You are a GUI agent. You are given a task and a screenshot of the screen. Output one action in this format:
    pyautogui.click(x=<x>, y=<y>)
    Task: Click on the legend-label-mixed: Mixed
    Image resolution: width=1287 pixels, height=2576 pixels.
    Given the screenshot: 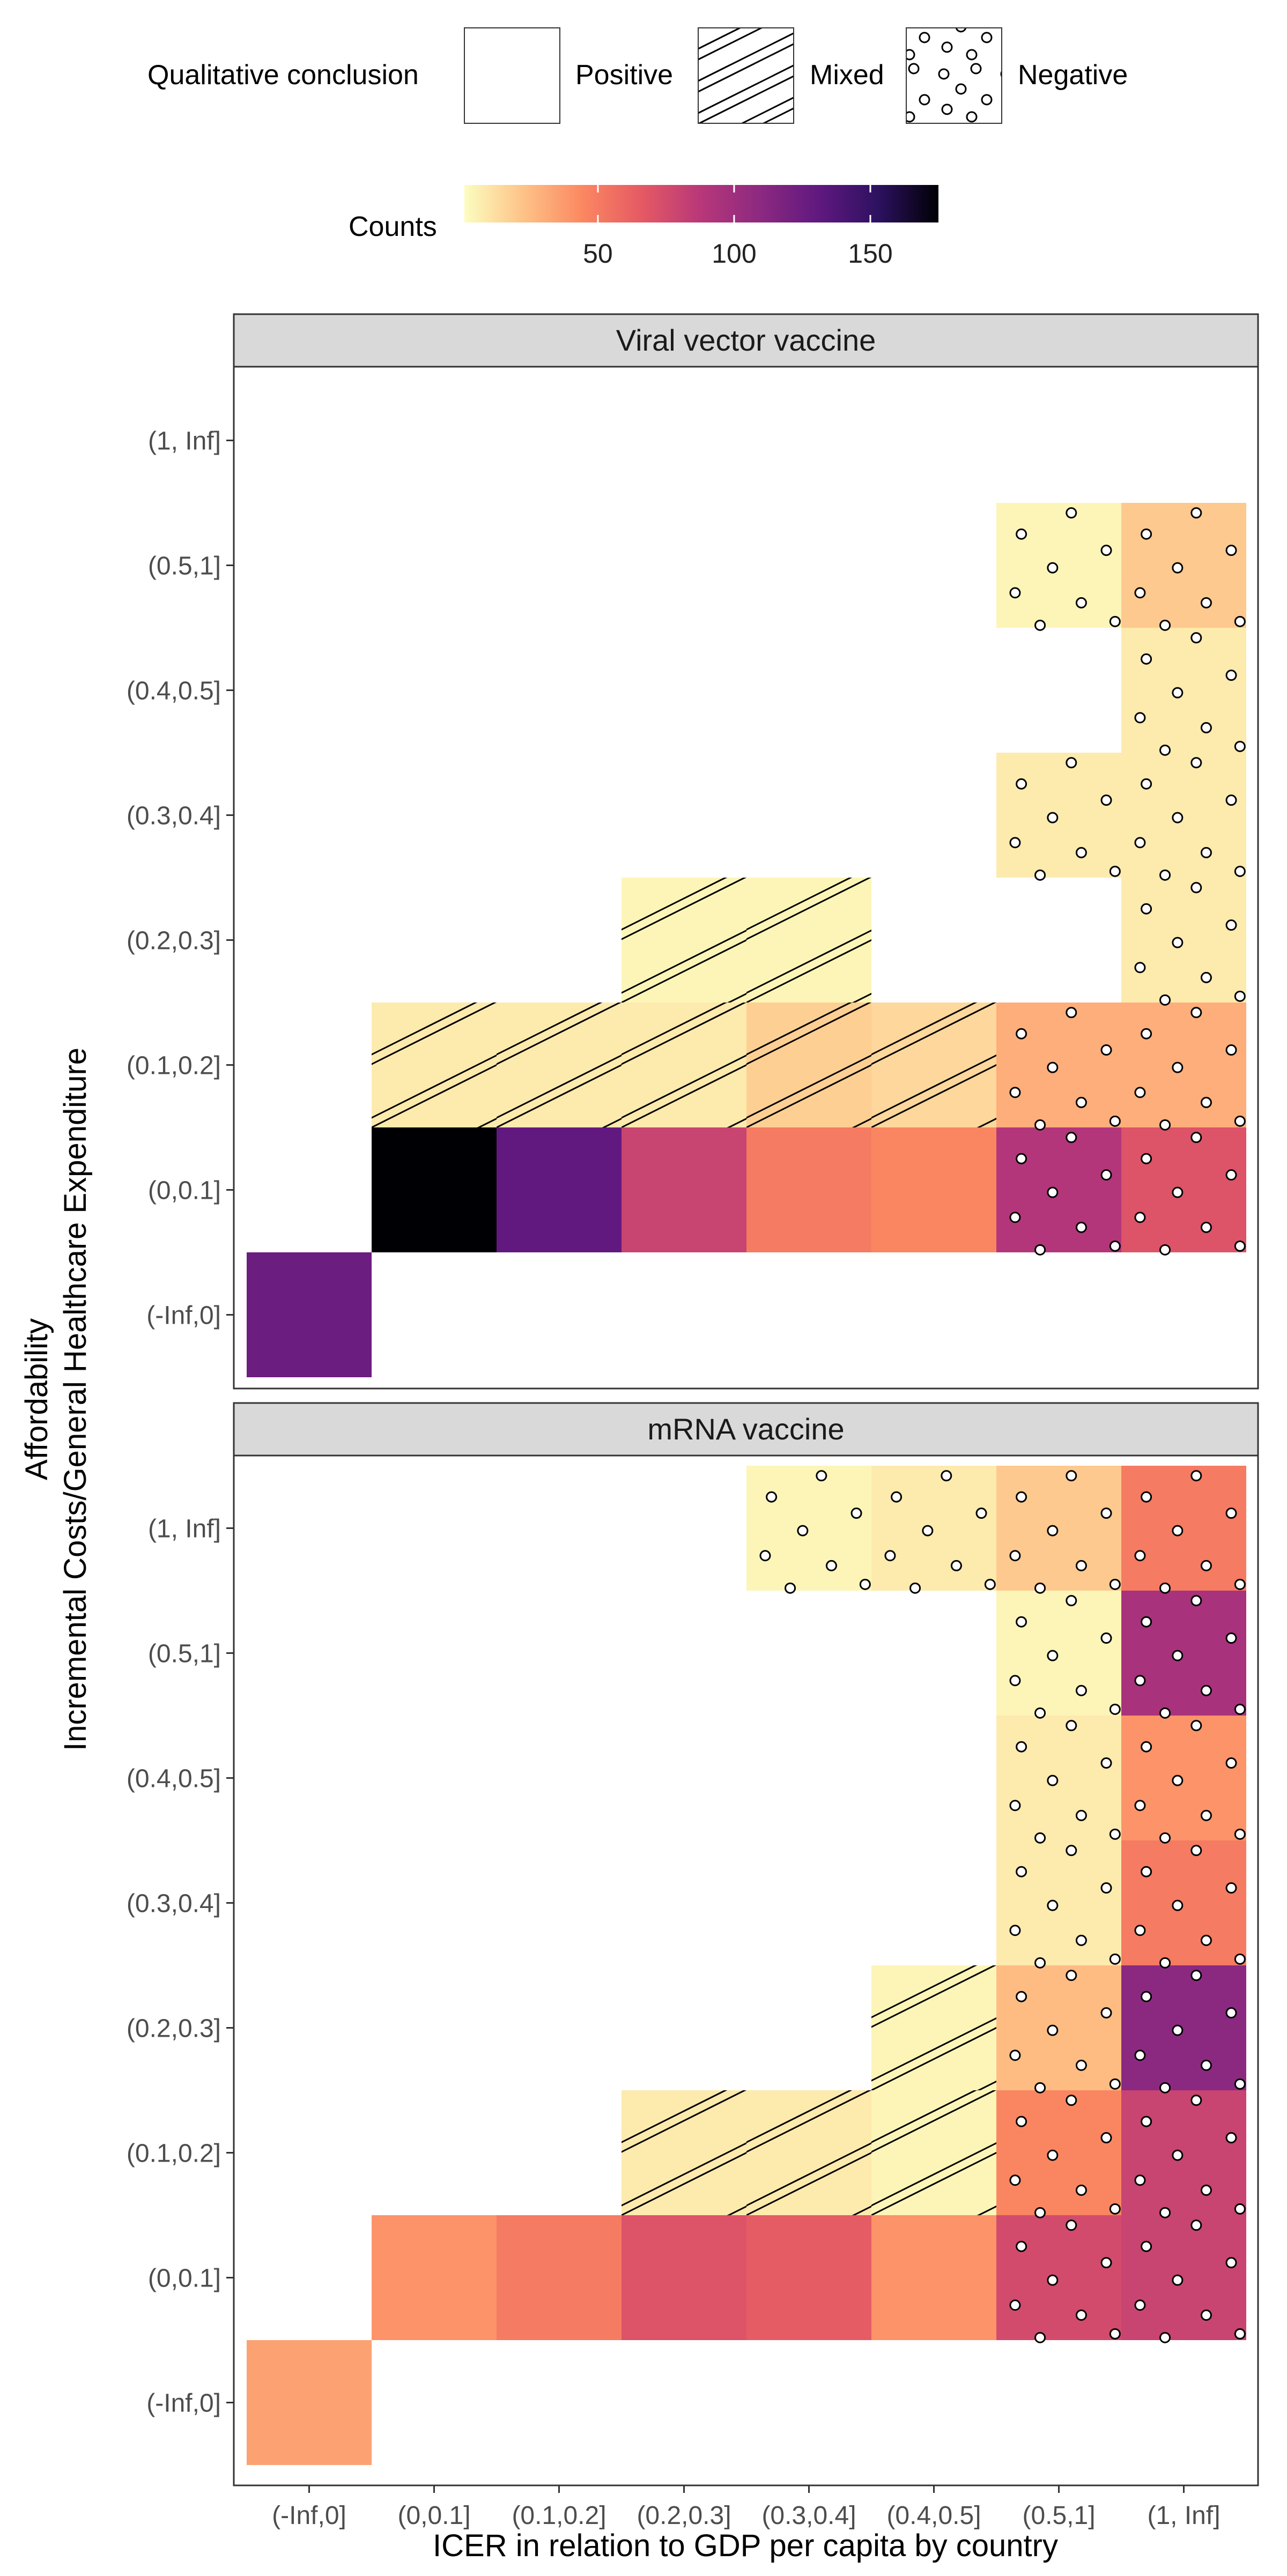 What is the action you would take?
    pyautogui.click(x=847, y=76)
    